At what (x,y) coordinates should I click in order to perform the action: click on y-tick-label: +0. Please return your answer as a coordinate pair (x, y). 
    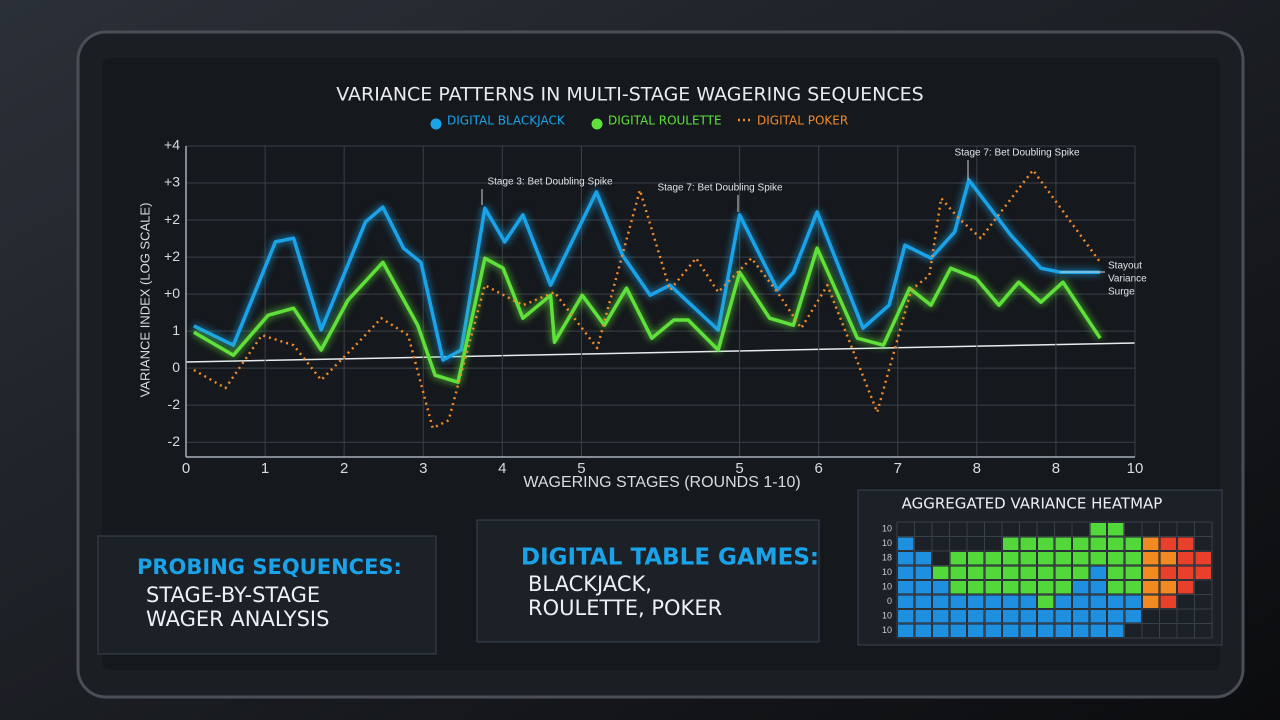
    Looking at the image, I should click on (172, 293).